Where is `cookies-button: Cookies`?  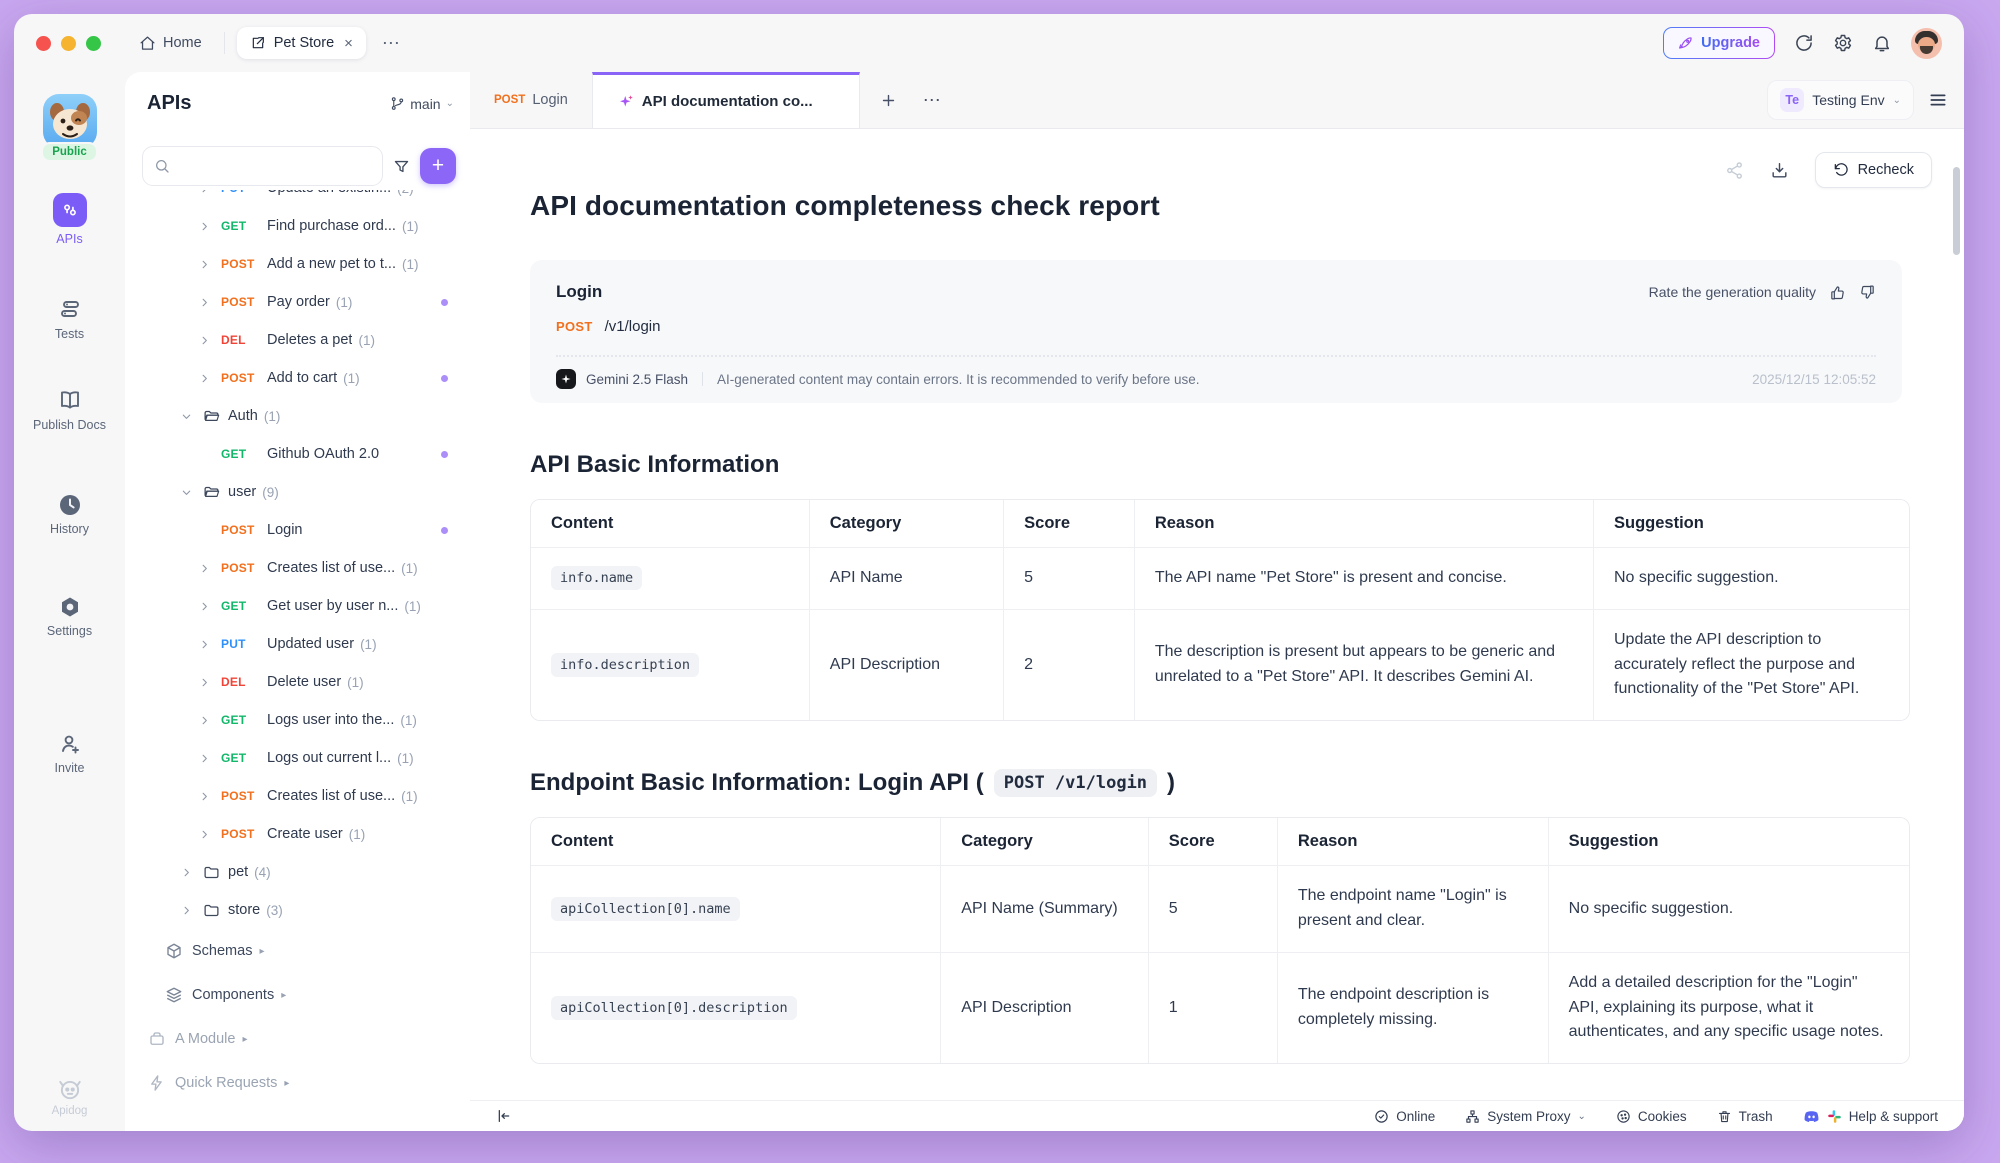
cookies-button: Cookies is located at coordinates (1651, 1116).